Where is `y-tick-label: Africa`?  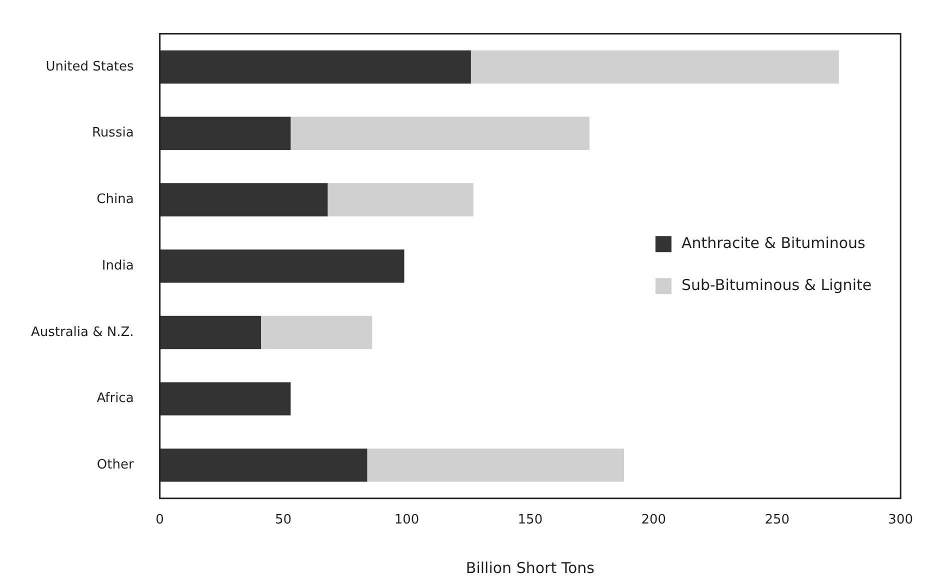 y-tick-label: Africa is located at coordinates (115, 398).